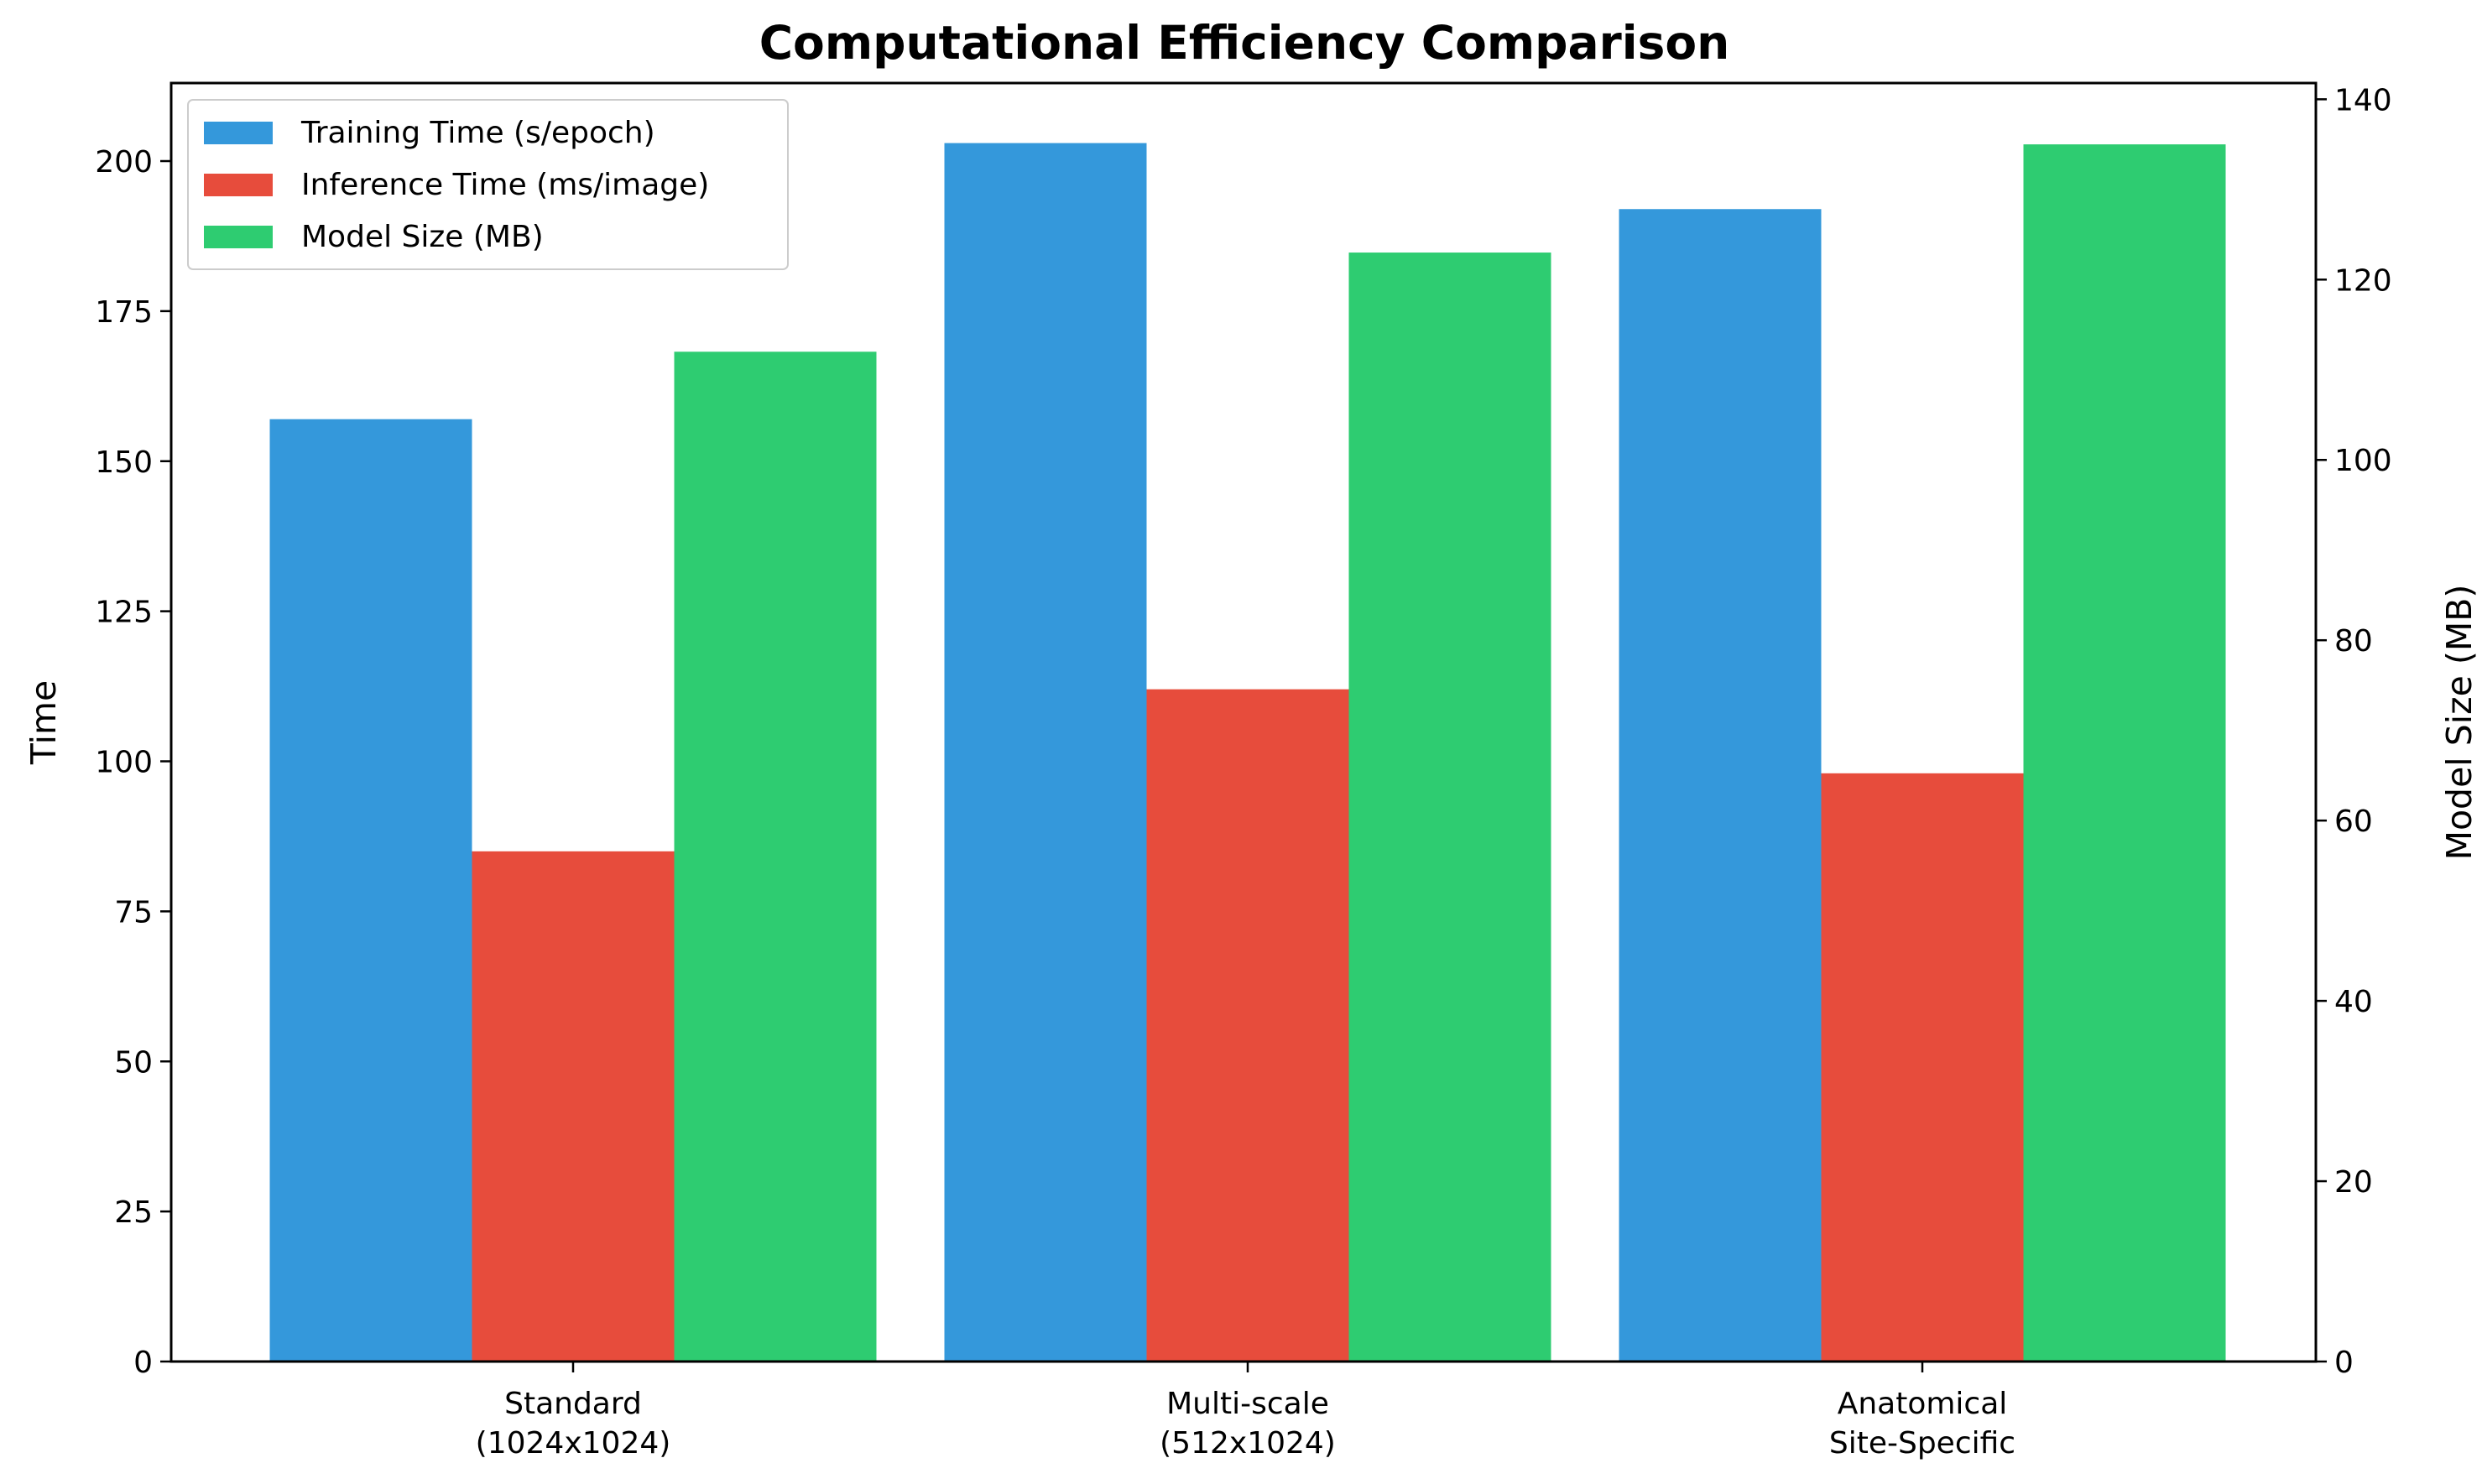 Image resolution: width=2482 pixels, height=1484 pixels. What do you see at coordinates (2354, 731) in the screenshot?
I see `right-axis-ticks: 0 20 40 60 80 100 120 140` at bounding box center [2354, 731].